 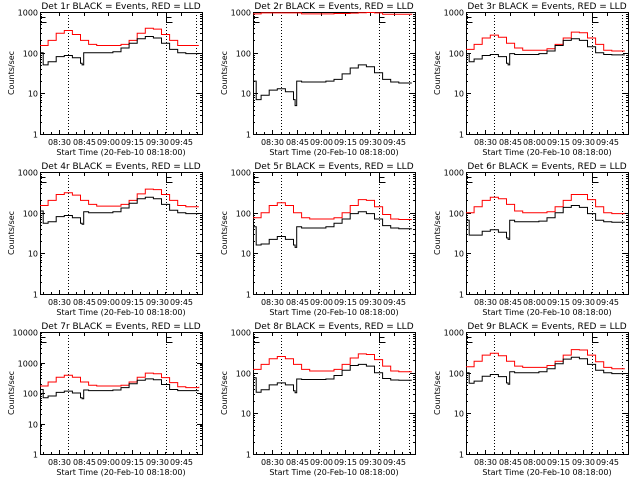 I want to click on panel-title: Det 7r BLACK = Events, RED = LLD, so click(x=120, y=327).